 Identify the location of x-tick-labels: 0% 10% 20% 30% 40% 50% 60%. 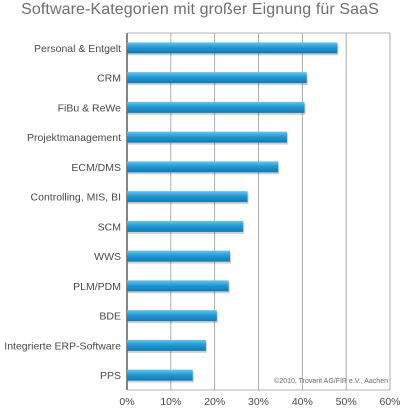
(259, 402).